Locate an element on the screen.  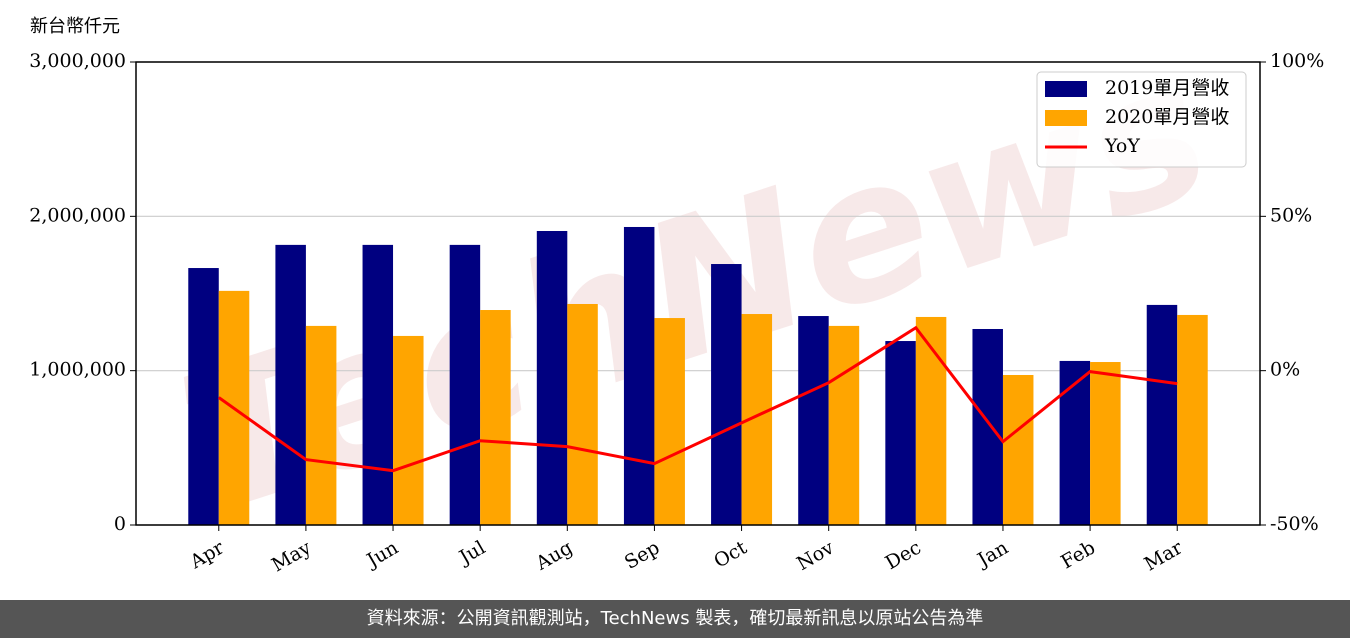
y-axis-label: 新台幣仟元 is located at coordinates (75, 26).